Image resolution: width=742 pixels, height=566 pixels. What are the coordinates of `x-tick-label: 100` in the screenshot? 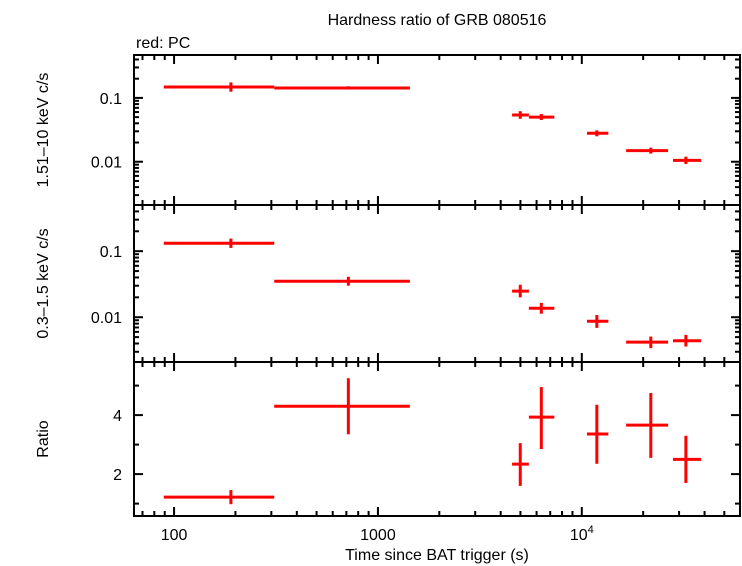 It's located at (174, 535).